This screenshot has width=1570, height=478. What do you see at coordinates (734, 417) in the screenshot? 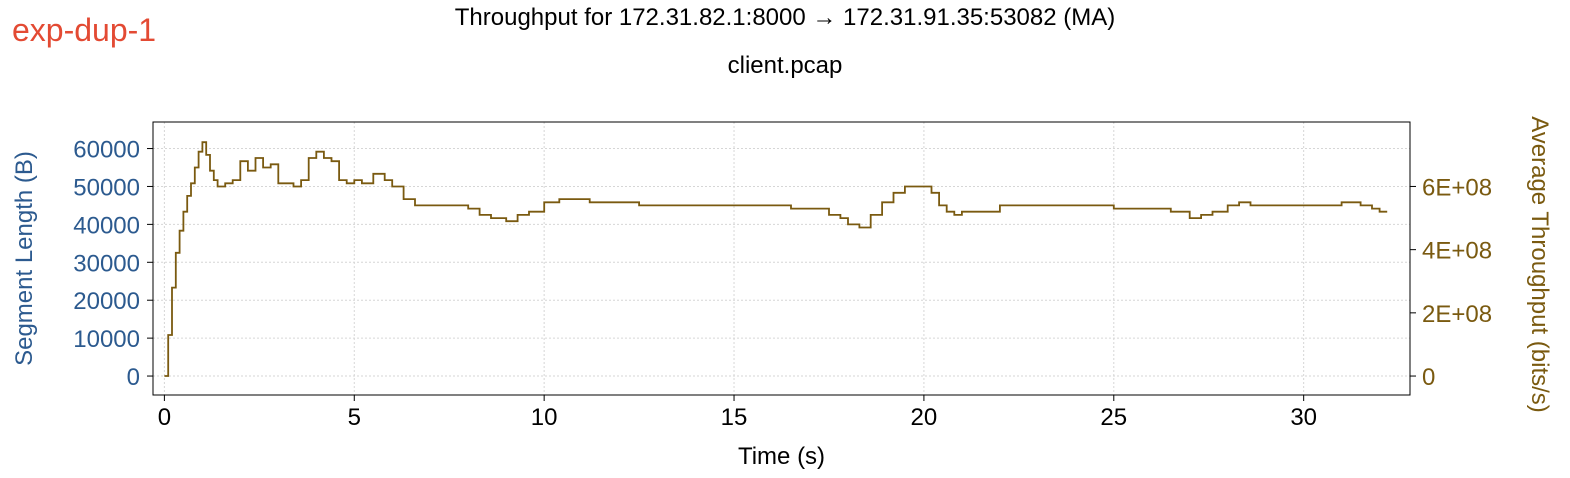
I see `x-tick-label: 15` at bounding box center [734, 417].